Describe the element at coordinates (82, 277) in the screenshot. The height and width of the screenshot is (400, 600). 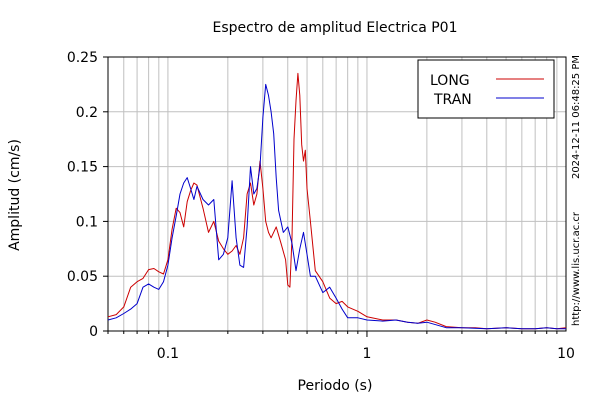
I see `y-tick-label: 0.05` at that location.